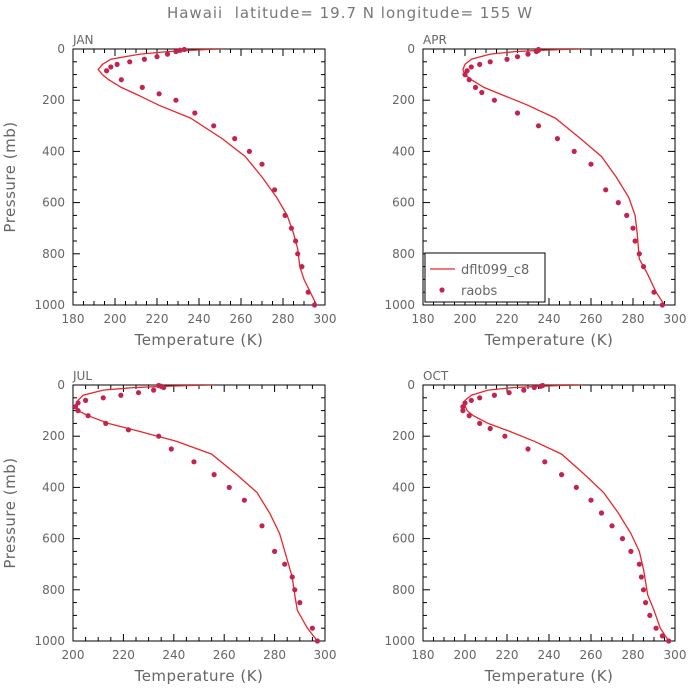 The height and width of the screenshot is (700, 700). I want to click on x-tick-label: 180, so click(423, 655).